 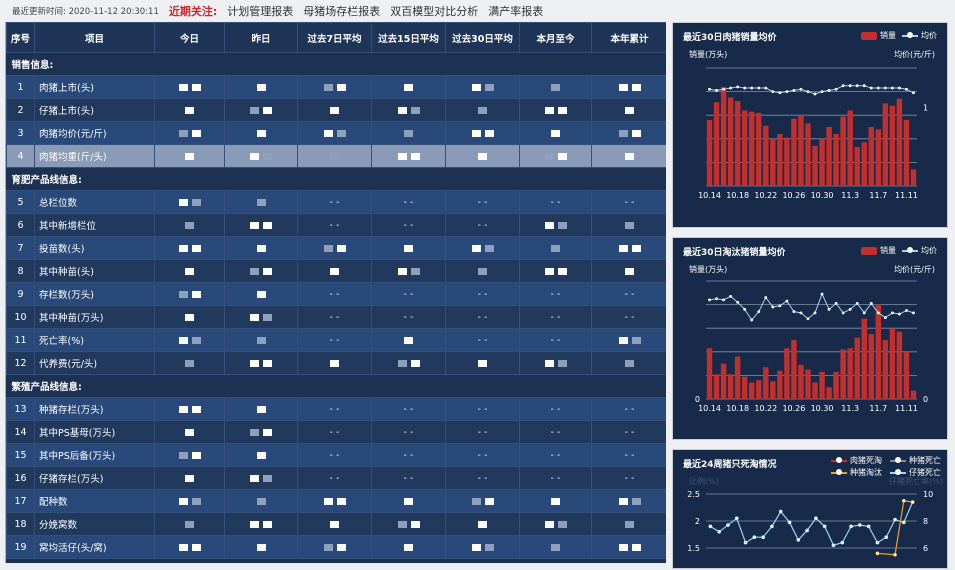 I want to click on table-row: 12 代养费(元/头), so click(x=336, y=363).